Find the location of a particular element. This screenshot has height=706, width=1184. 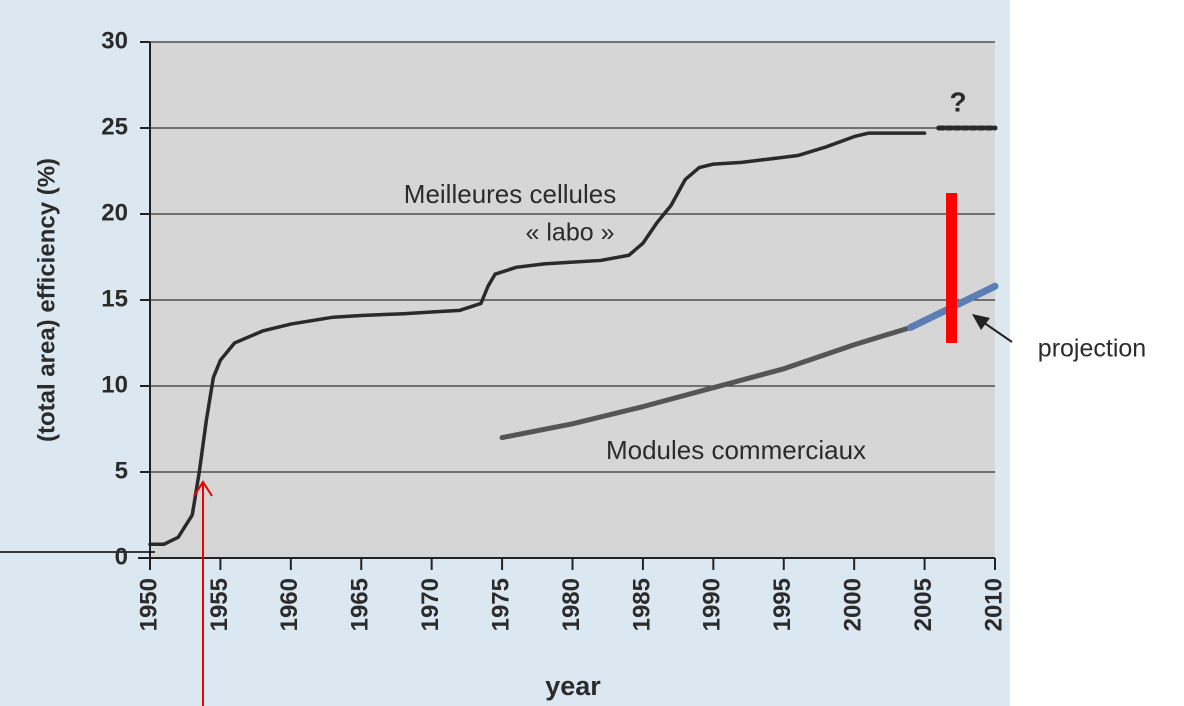

x-tick-label: 1980 is located at coordinates (571, 604).